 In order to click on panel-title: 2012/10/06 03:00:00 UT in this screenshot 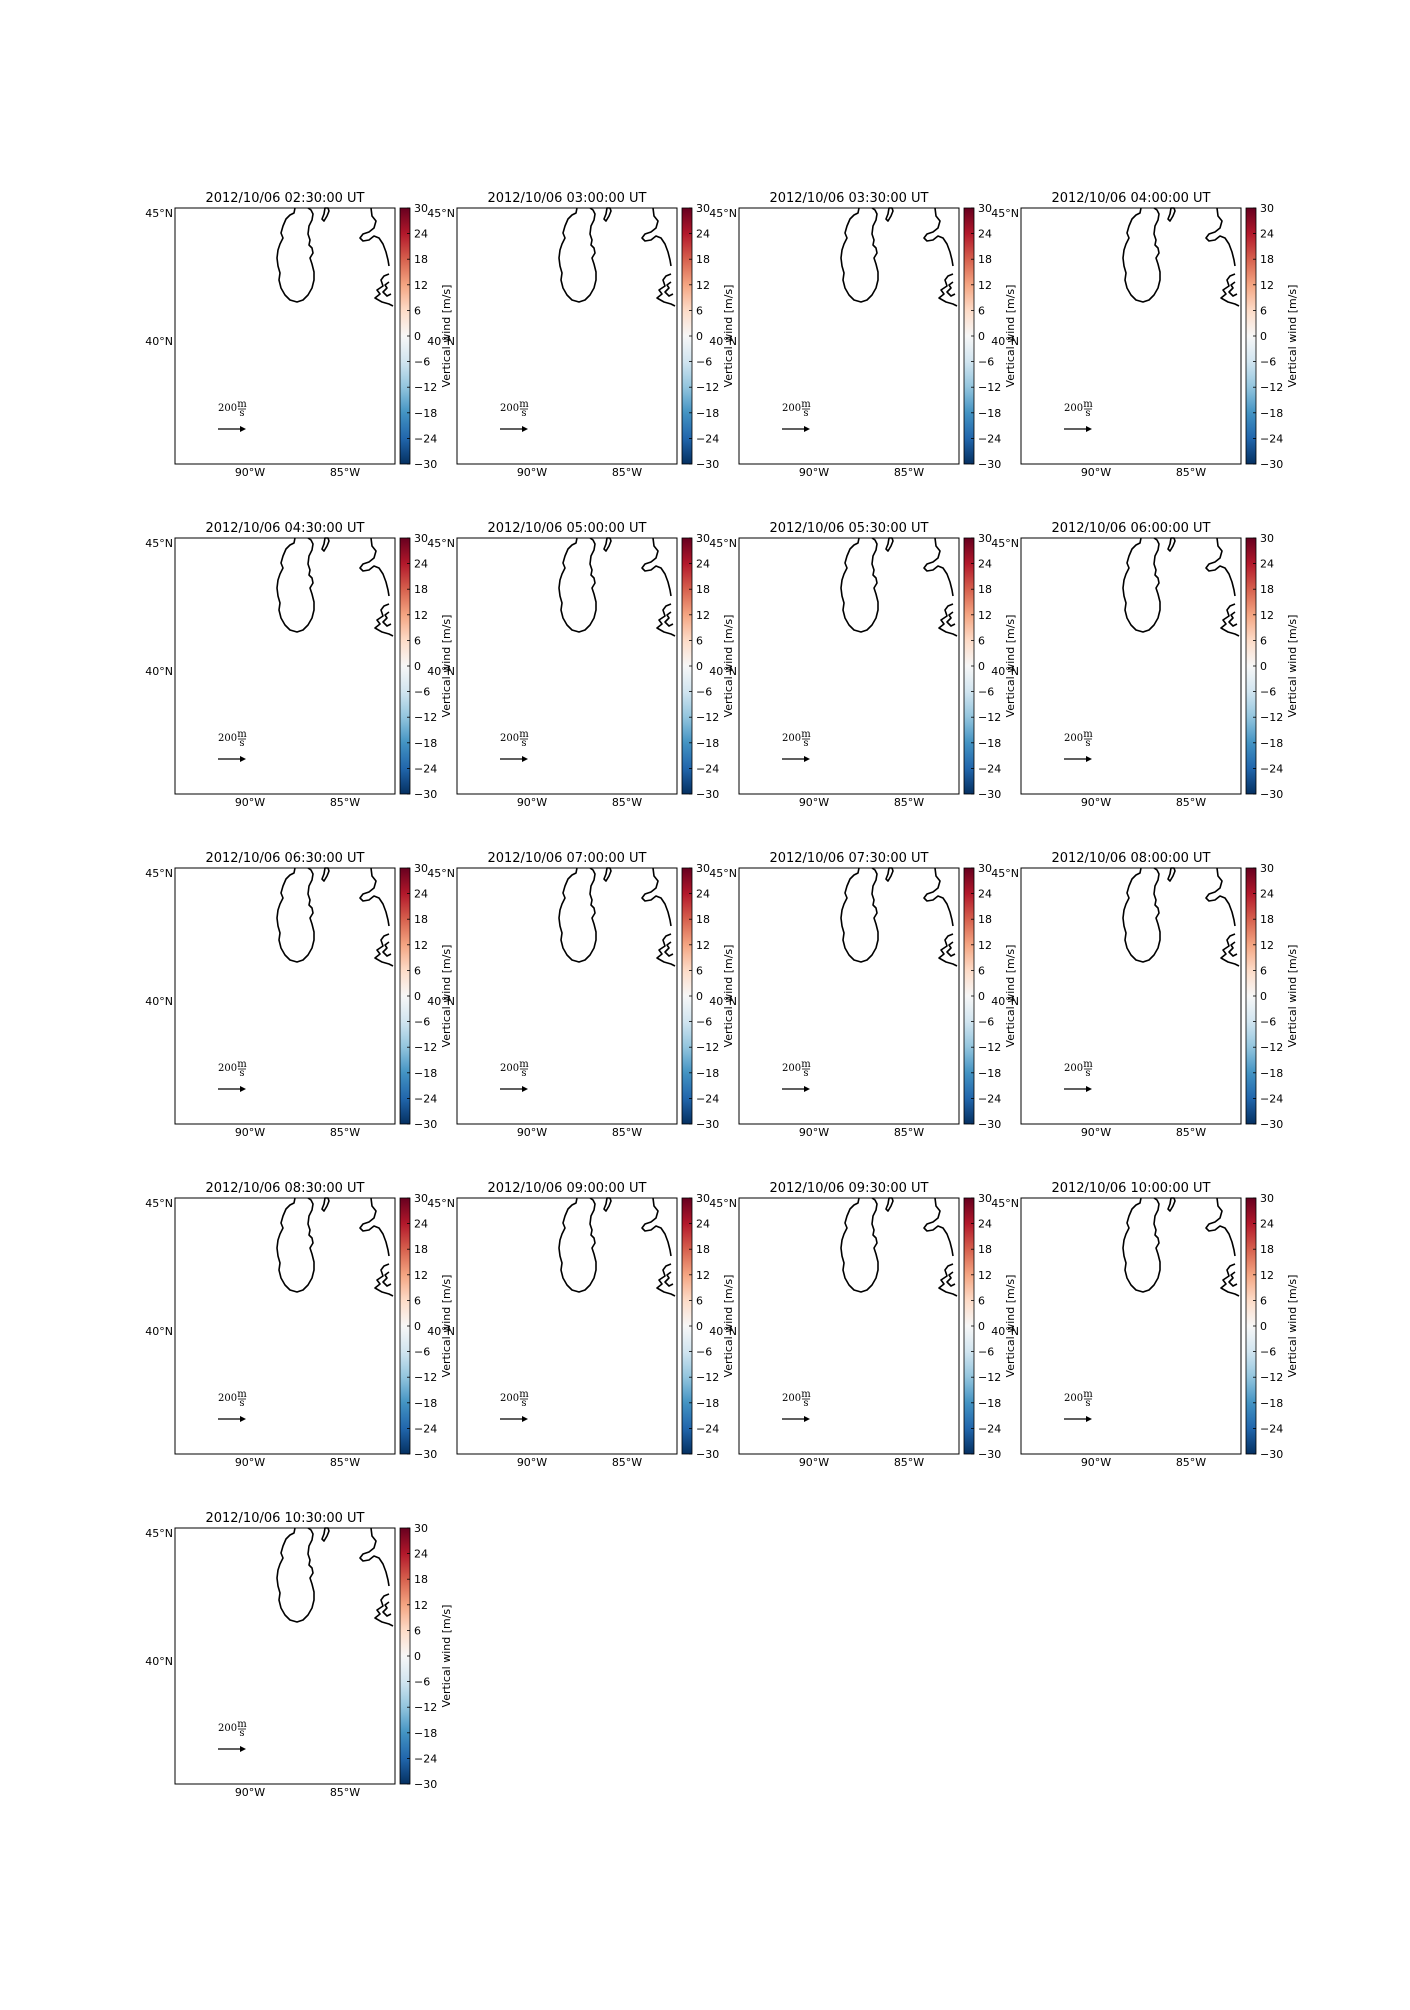, I will do `click(566, 198)`.